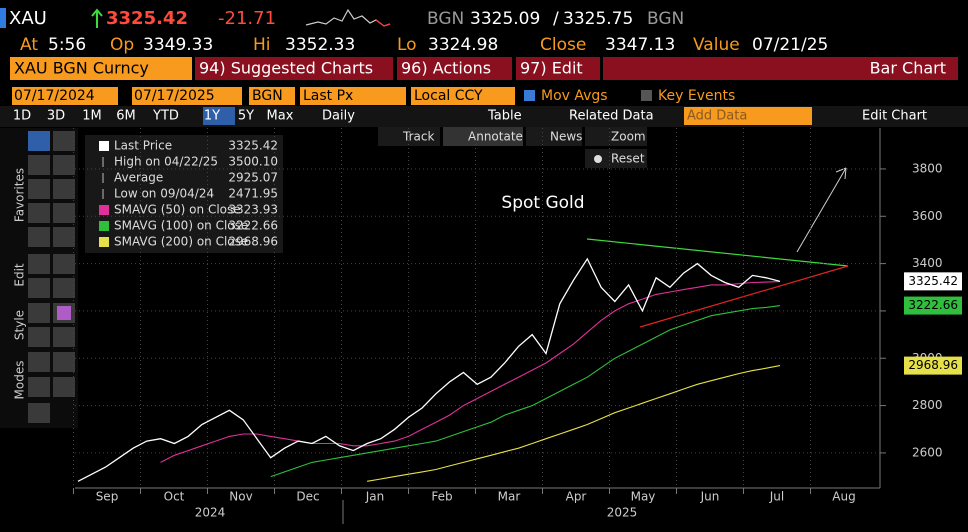 This screenshot has width=968, height=532. What do you see at coordinates (54, 96) in the screenshot?
I see `setting: 07/17/2024` at bounding box center [54, 96].